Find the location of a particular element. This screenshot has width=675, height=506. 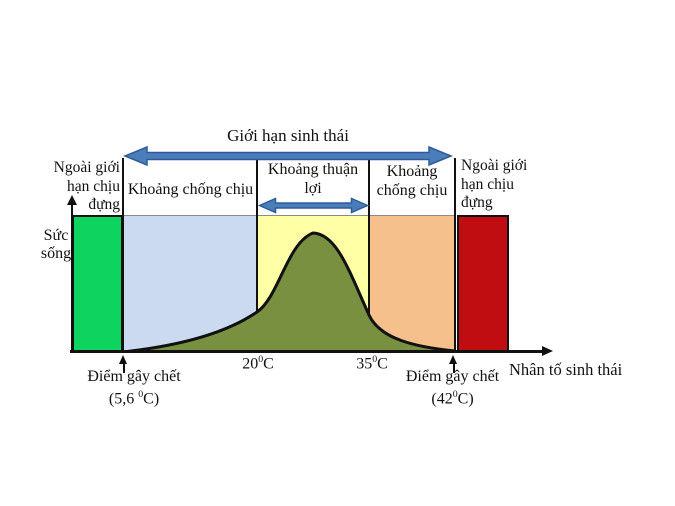

ecological-limit-title: Giới hạn sinh thái is located at coordinates (288, 135).